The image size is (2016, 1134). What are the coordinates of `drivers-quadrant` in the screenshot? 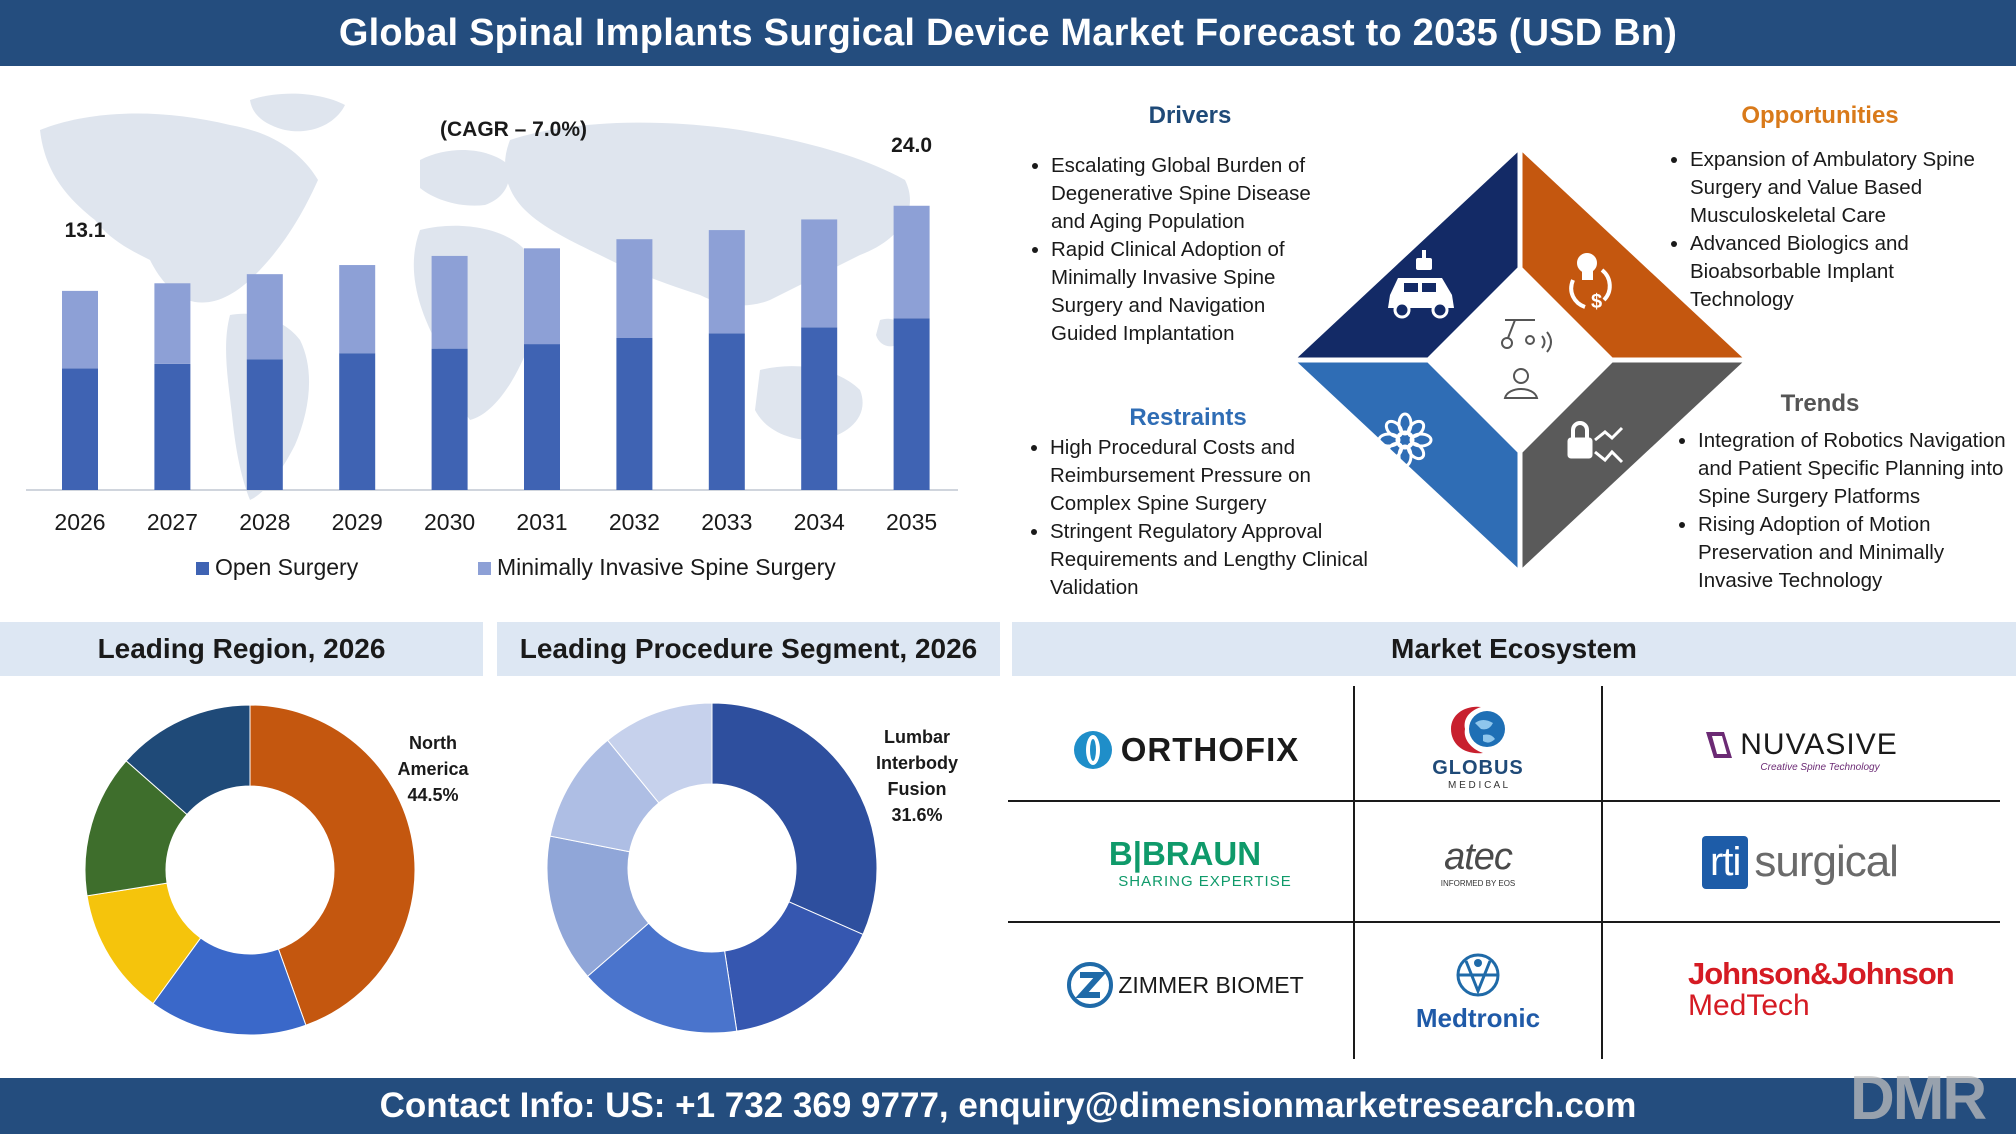 It's located at (1407, 255).